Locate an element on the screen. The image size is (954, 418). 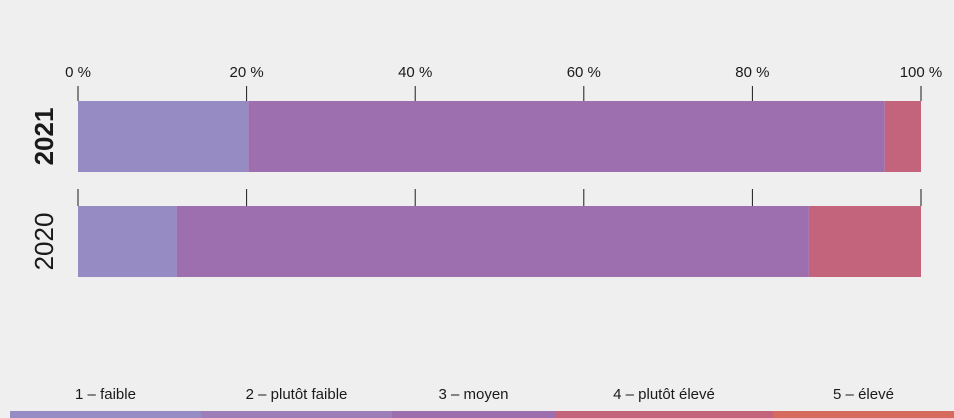
legend-item: 4 – plutôt élevé is located at coordinates (664, 397).